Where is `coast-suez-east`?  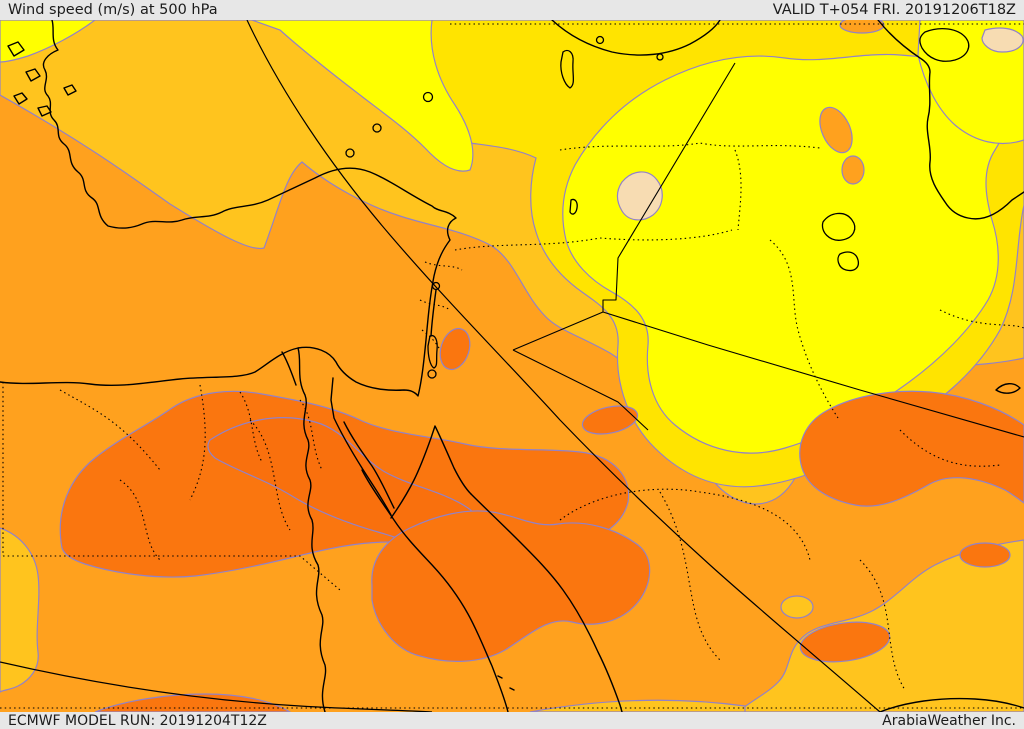
coast-suez-east is located at coordinates (369, 465).